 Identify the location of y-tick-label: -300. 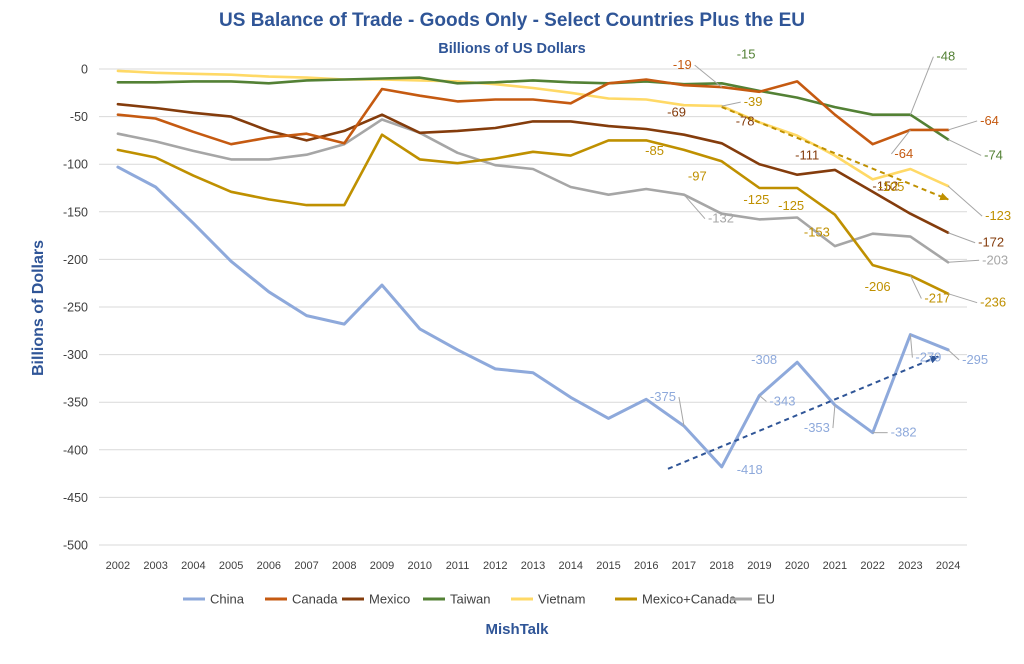
(75, 355).